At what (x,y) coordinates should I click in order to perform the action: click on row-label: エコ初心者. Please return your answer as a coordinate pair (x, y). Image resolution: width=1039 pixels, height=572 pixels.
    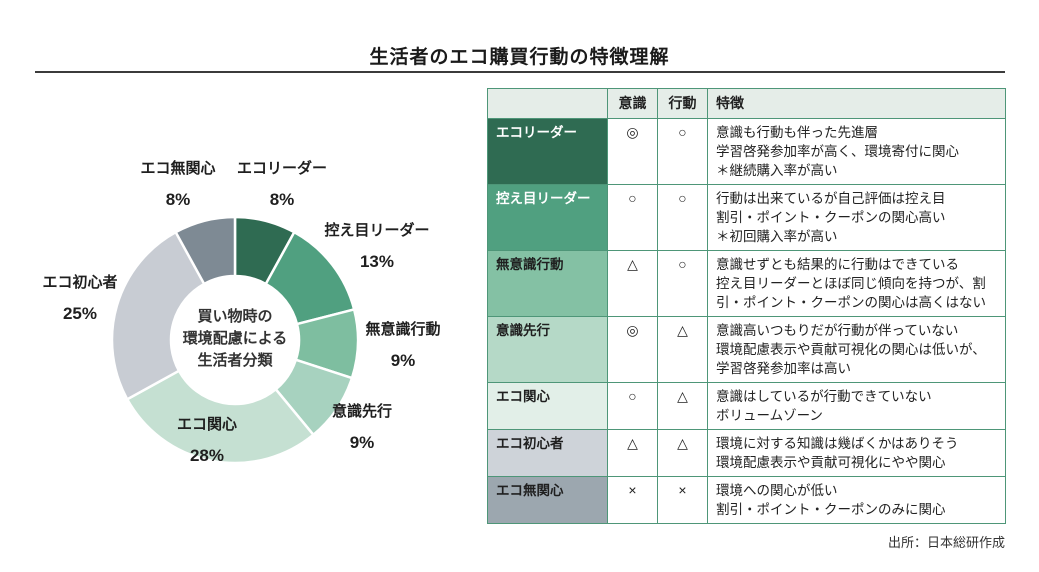
    Looking at the image, I should click on (547, 453).